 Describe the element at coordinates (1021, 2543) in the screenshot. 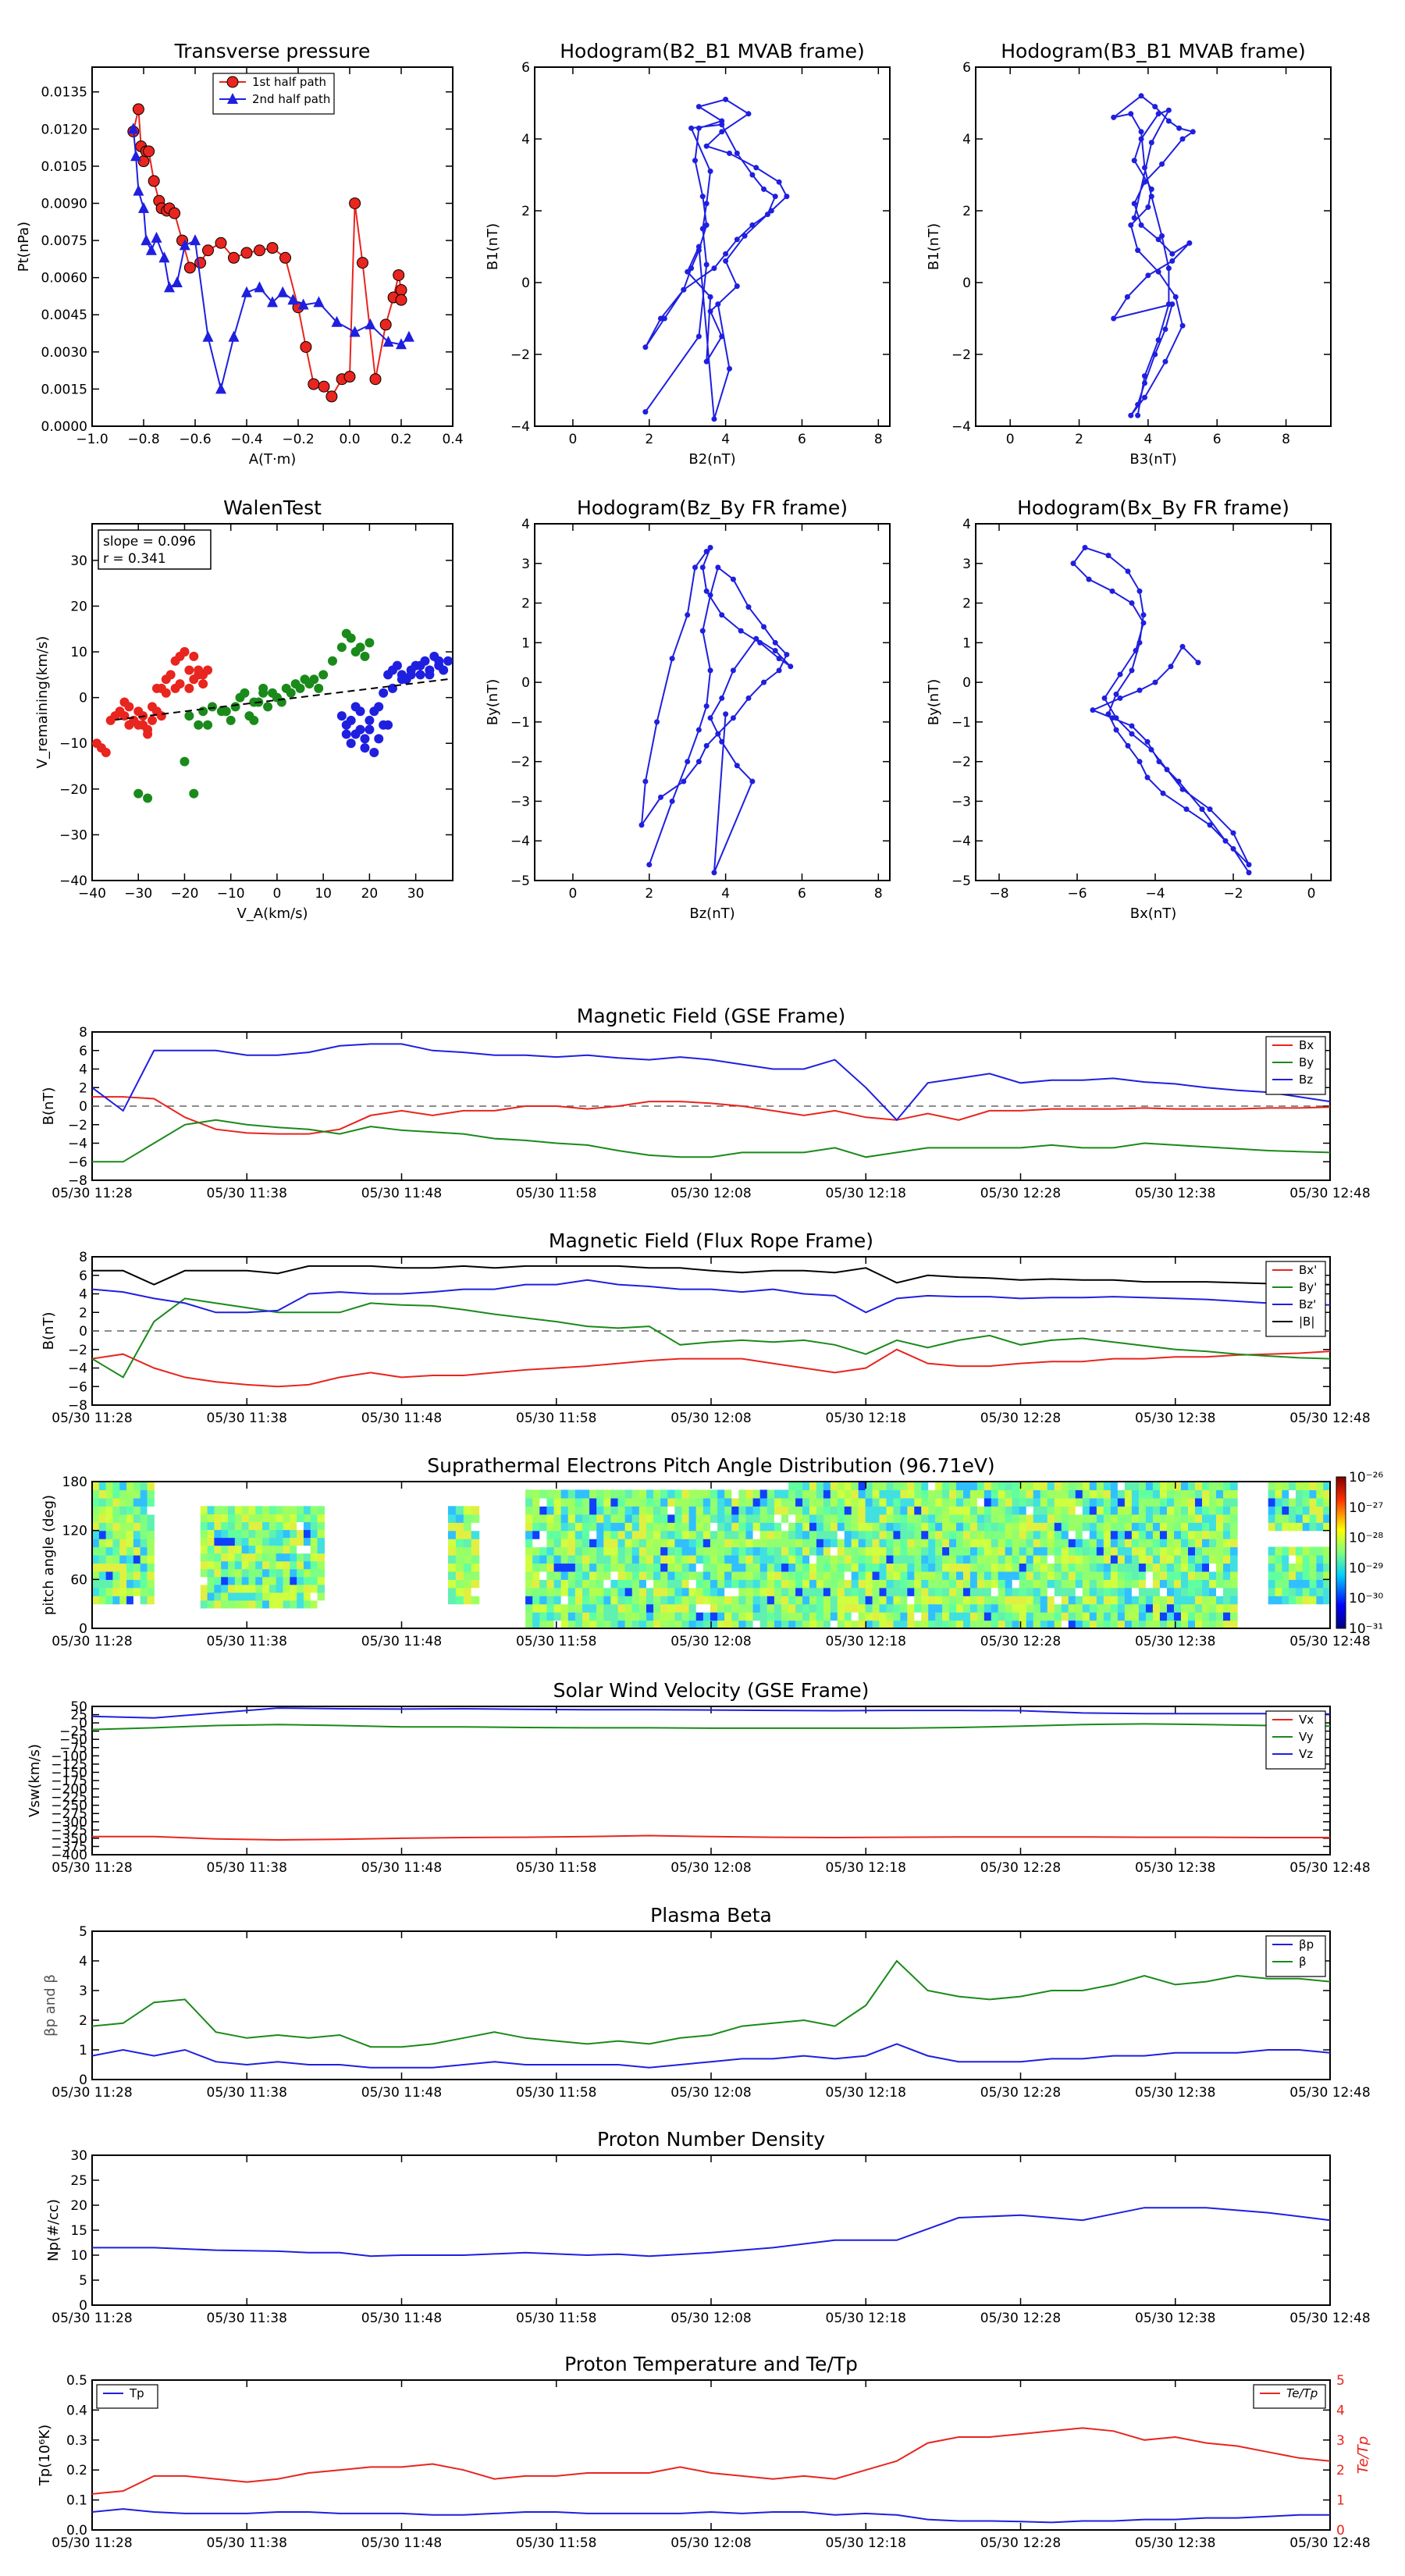

I see `proton-temperature-xtick-label: 05/30 12:28` at that location.